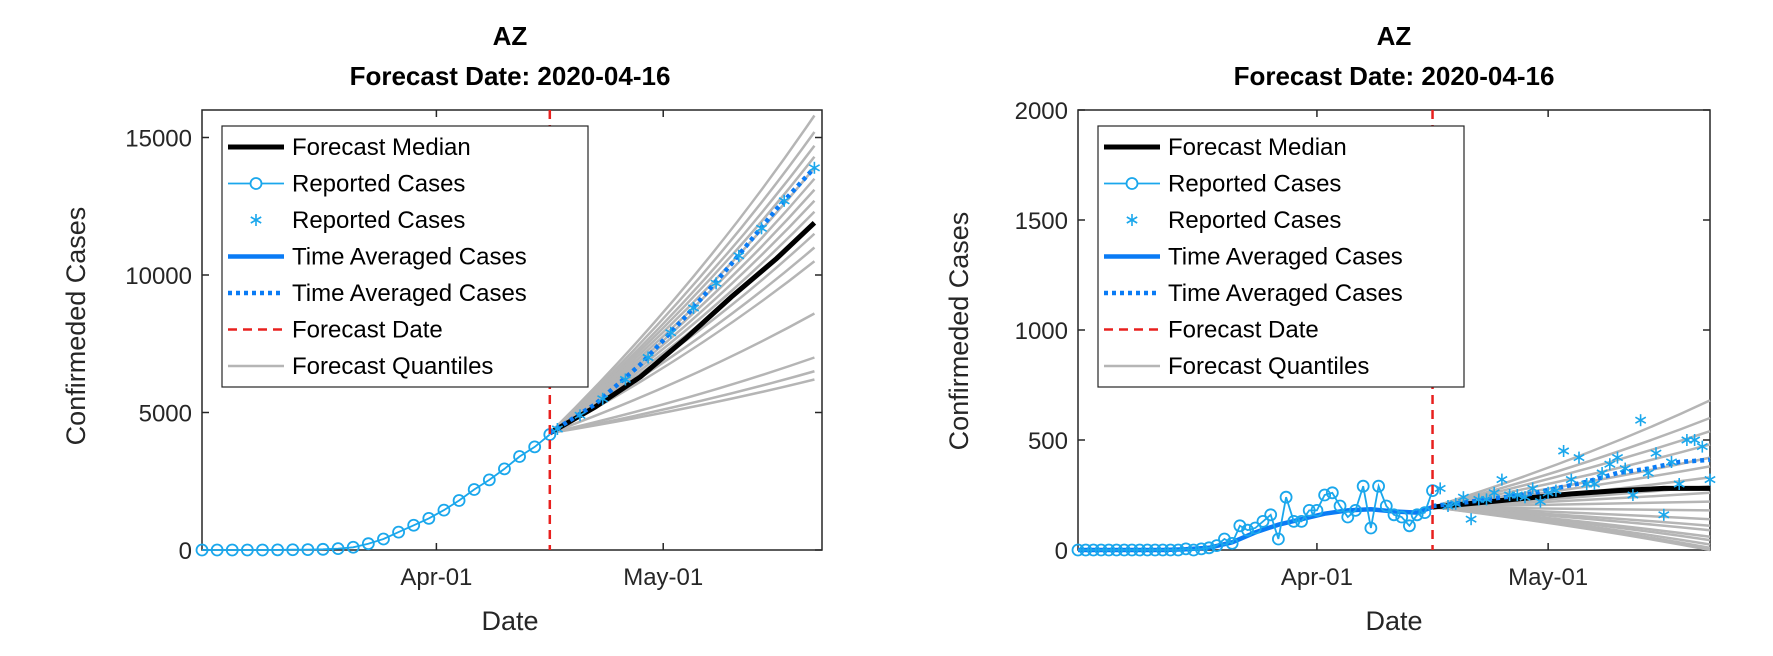 Image resolution: width=1773 pixels, height=656 pixels. Describe the element at coordinates (682, 300) in the screenshot. I see `time-averaged-forecast-line` at that location.